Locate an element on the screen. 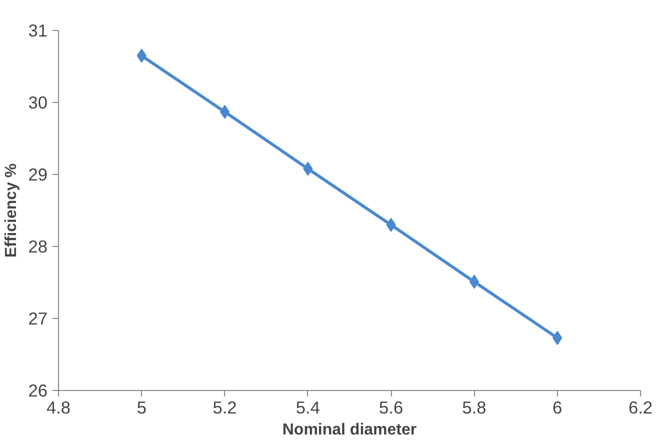 Image resolution: width=659 pixels, height=445 pixels. x-axis-title: Nominal diameter is located at coordinates (349, 430).